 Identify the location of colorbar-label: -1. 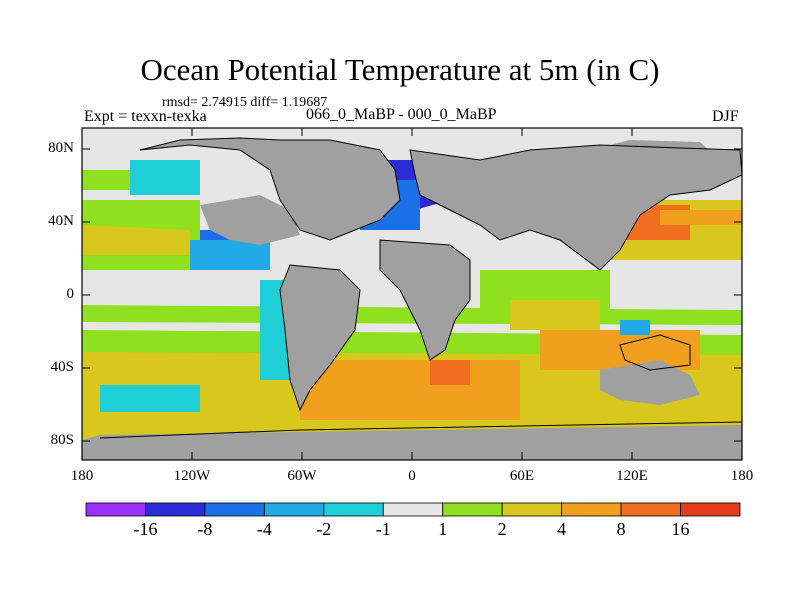
(383, 529).